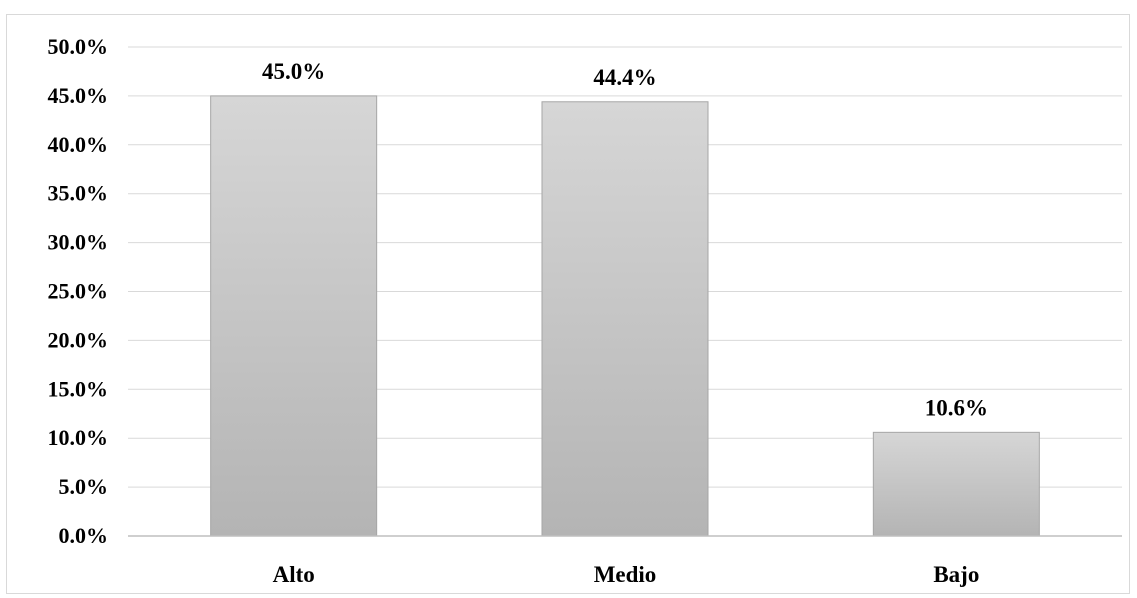 Image resolution: width=1137 pixels, height=598 pixels. What do you see at coordinates (956, 484) in the screenshot?
I see `bar-bajo` at bounding box center [956, 484].